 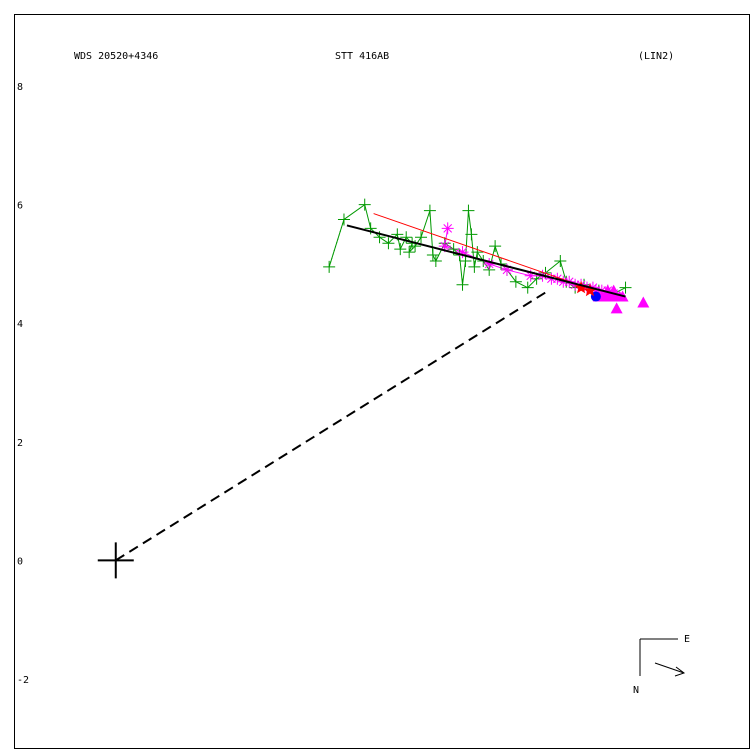 I want to click on primary-star-marker, so click(x=115, y=560).